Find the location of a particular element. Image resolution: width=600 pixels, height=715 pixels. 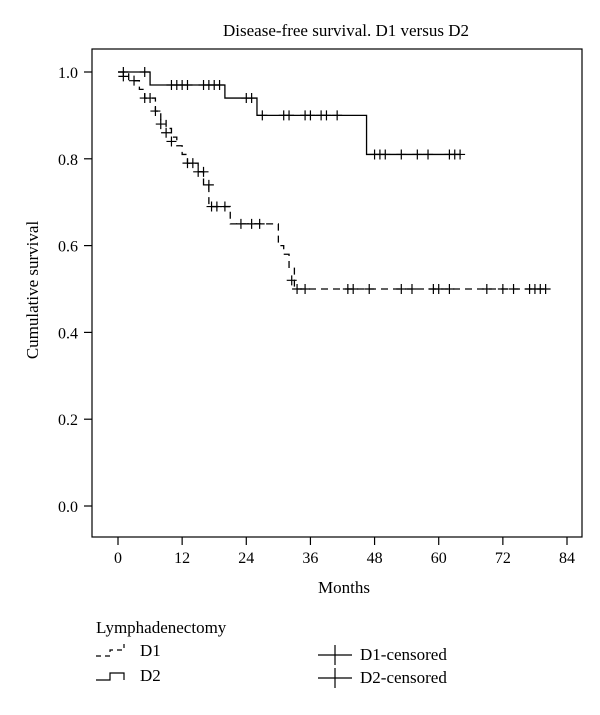

y-tick-label: 0.4 is located at coordinates (68, 333).